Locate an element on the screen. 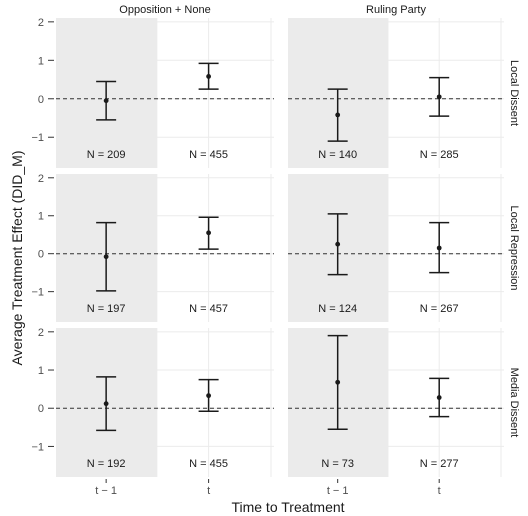 Image resolution: width=528 pixels, height=516 pixels. row-strip-label: Media Dissent is located at coordinates (514, 403).